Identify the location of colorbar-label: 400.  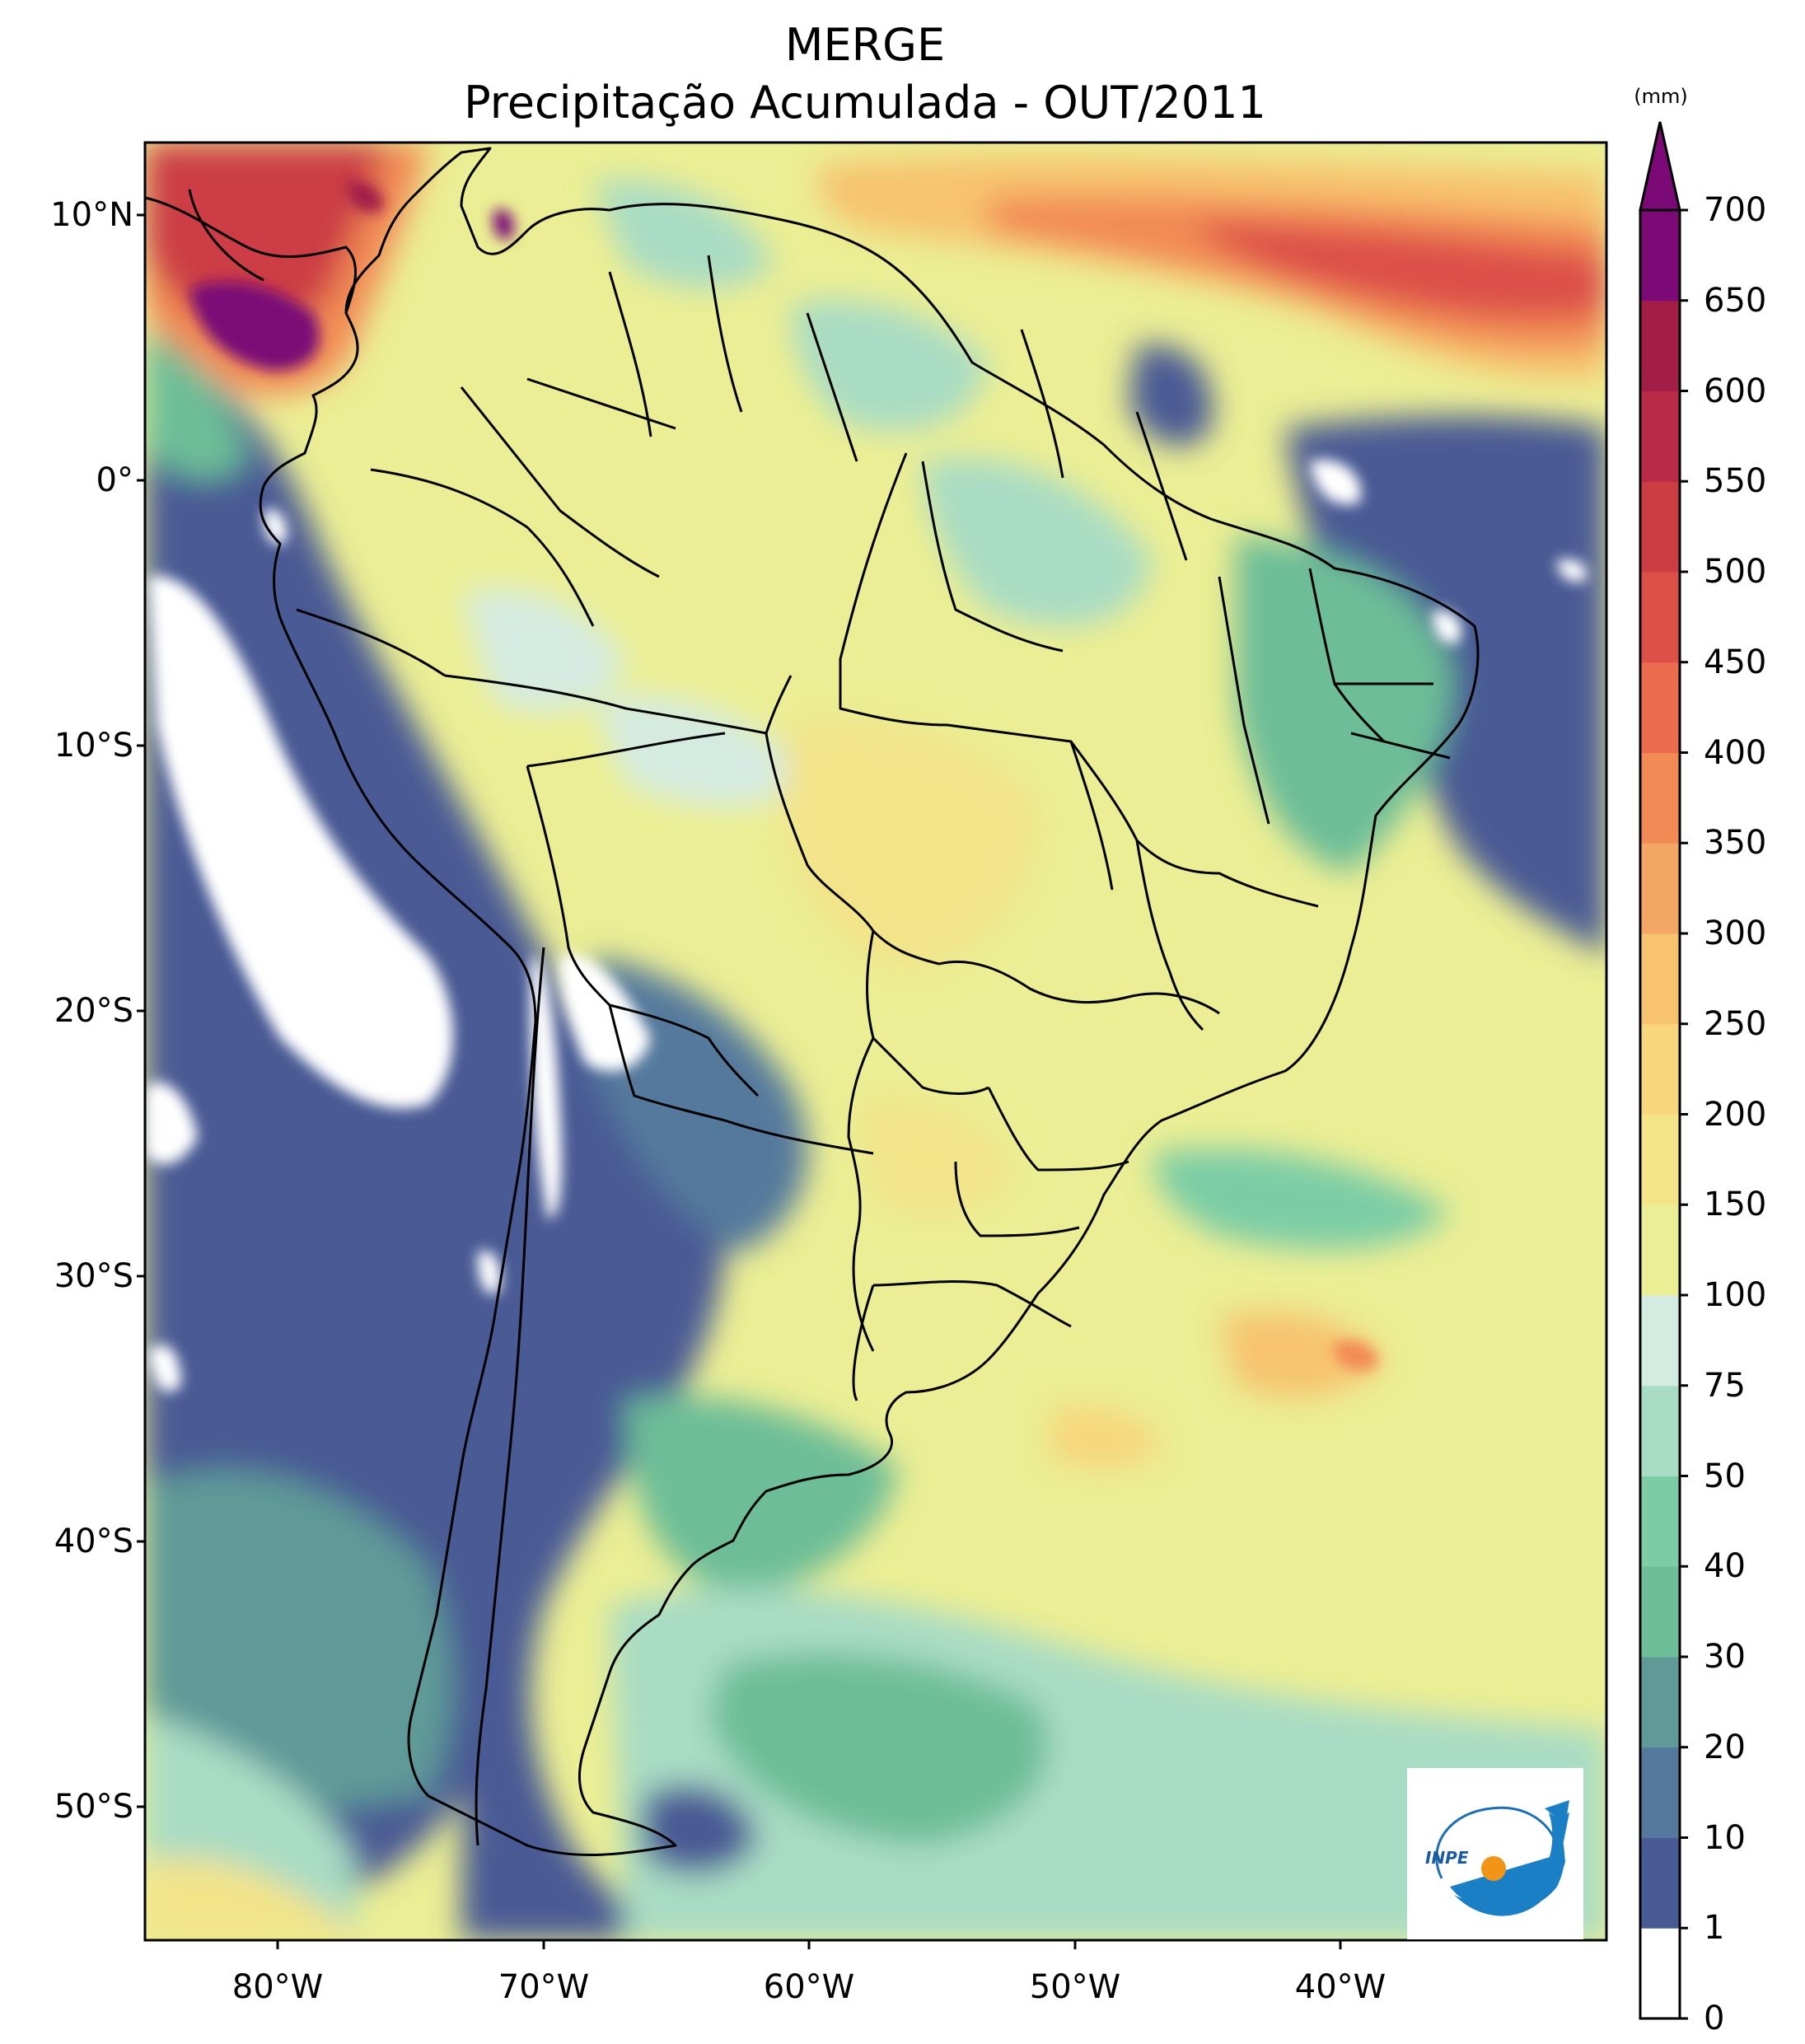
(1736, 752).